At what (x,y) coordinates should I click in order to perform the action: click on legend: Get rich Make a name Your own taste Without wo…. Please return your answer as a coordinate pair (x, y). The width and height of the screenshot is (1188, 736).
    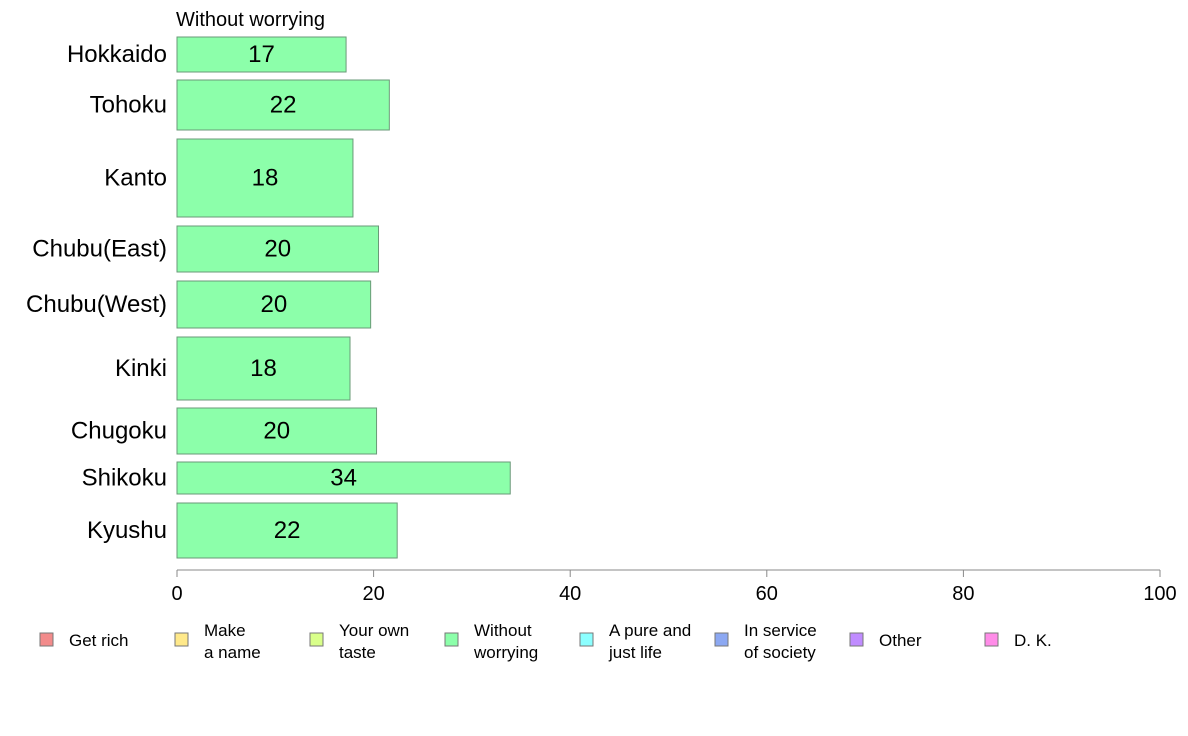
    Looking at the image, I should click on (545, 641).